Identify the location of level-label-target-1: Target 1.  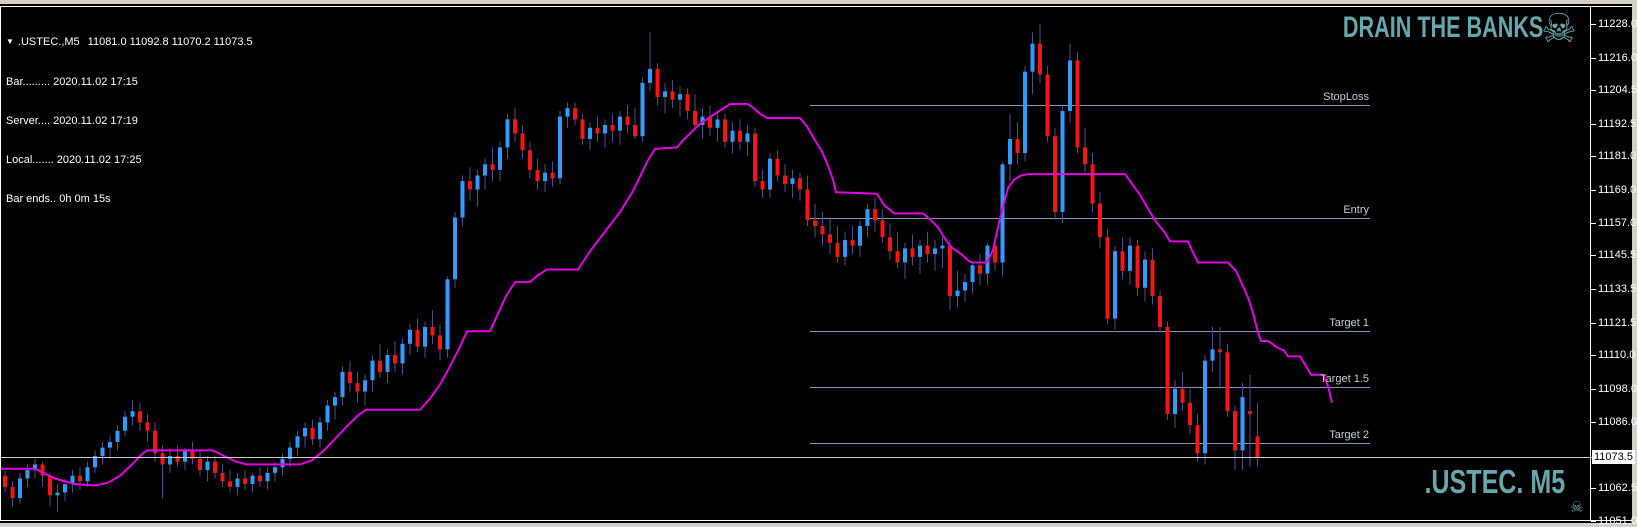
(1349, 323).